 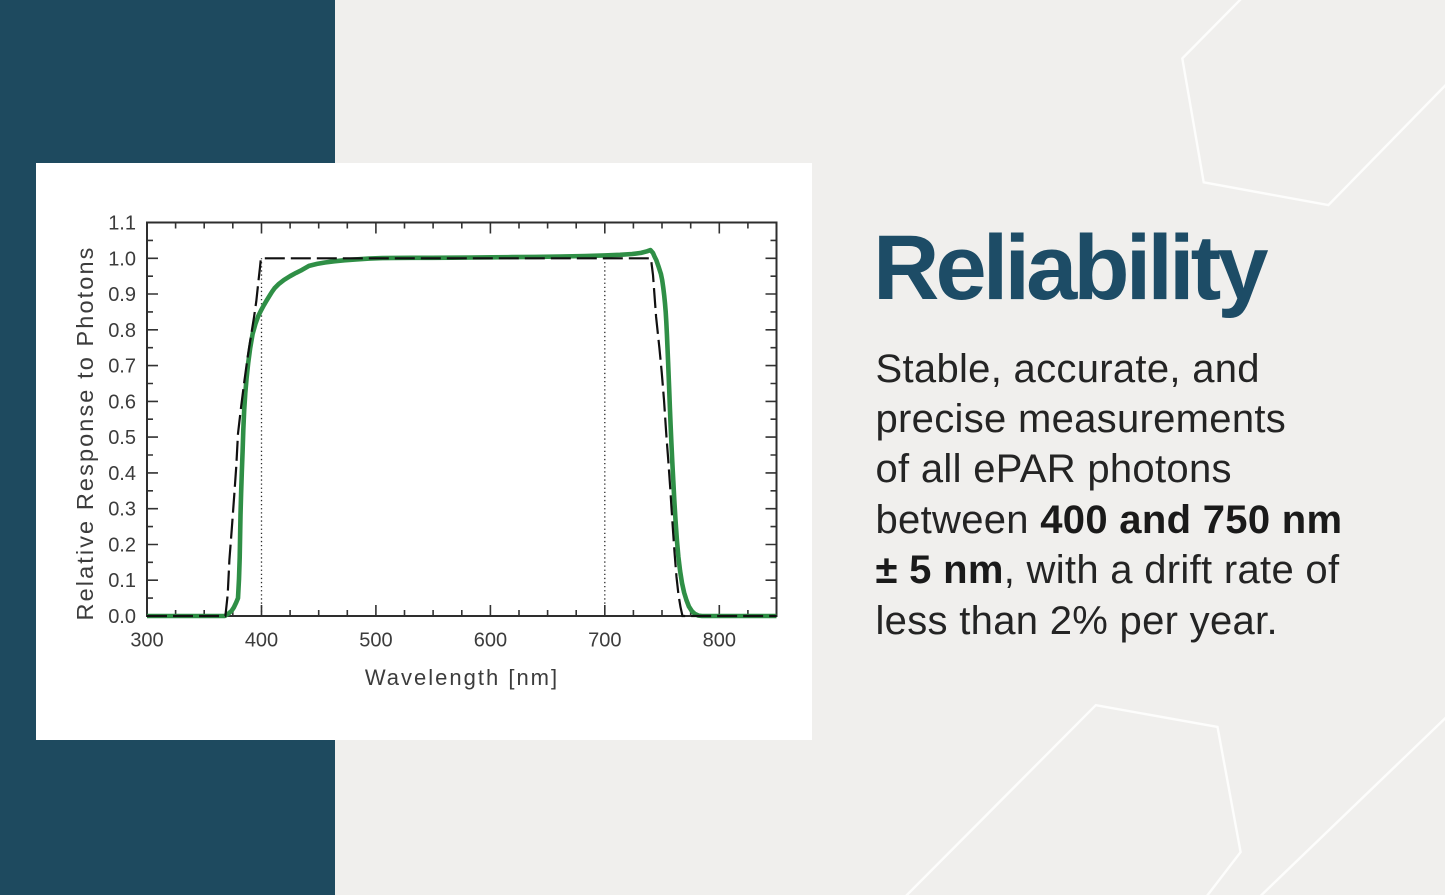 I want to click on svg-text: 0.0, so click(x=122, y=617).